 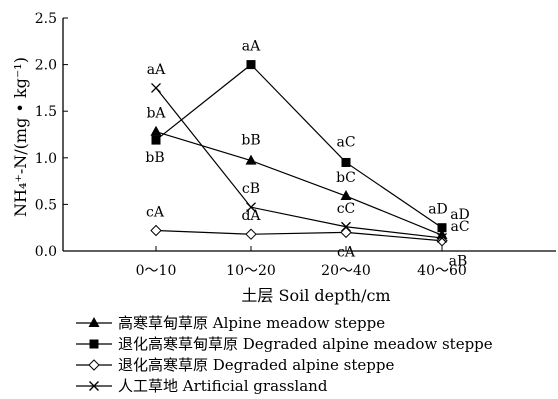 What do you see at coordinates (346, 178) in the screenshot?
I see `significance-label: bC` at bounding box center [346, 178].